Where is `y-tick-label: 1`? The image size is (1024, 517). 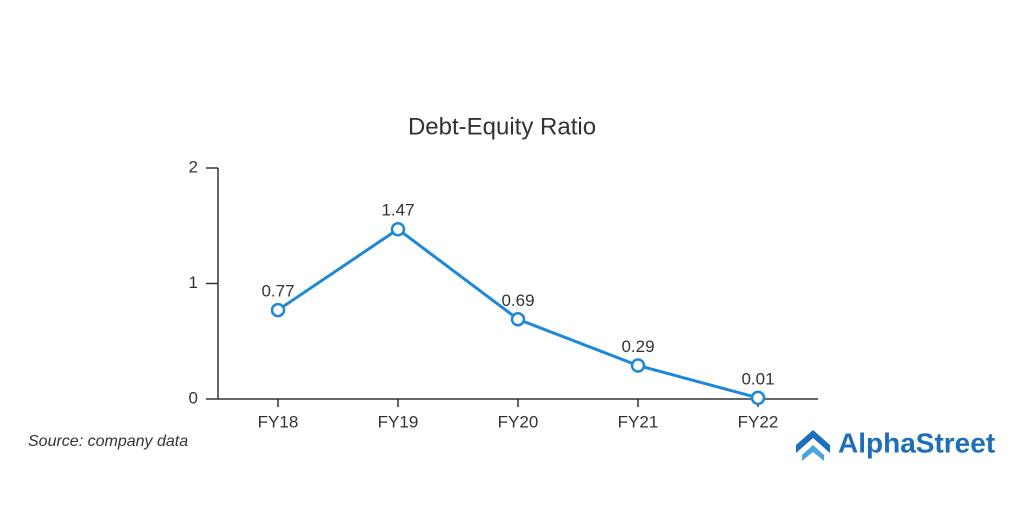 y-tick-label: 1 is located at coordinates (193, 282).